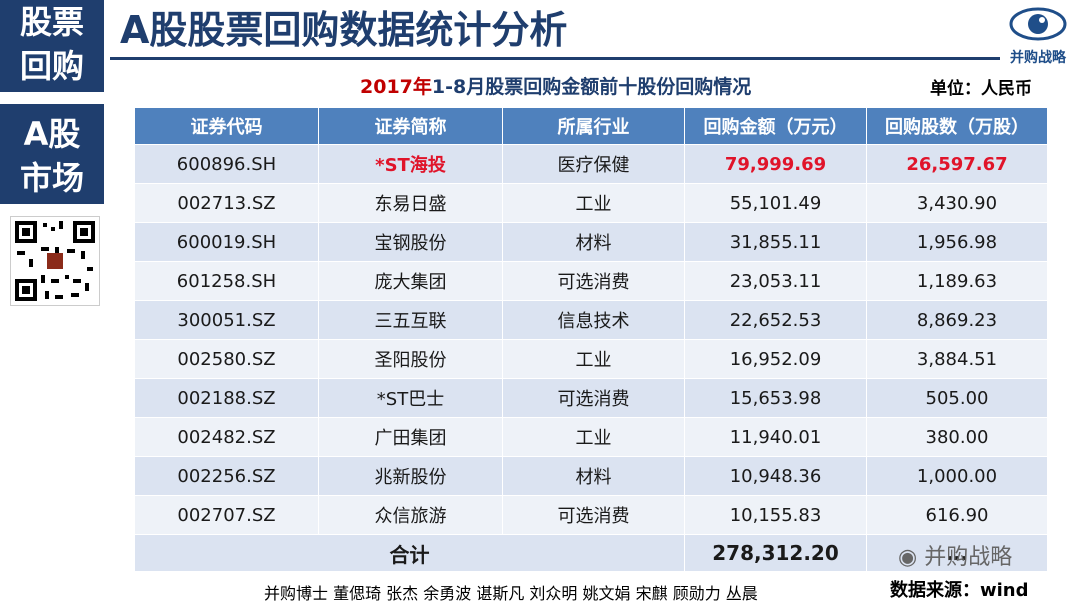 The width and height of the screenshot is (1080, 608). I want to click on cell-code: 600896.SH, so click(226, 164).